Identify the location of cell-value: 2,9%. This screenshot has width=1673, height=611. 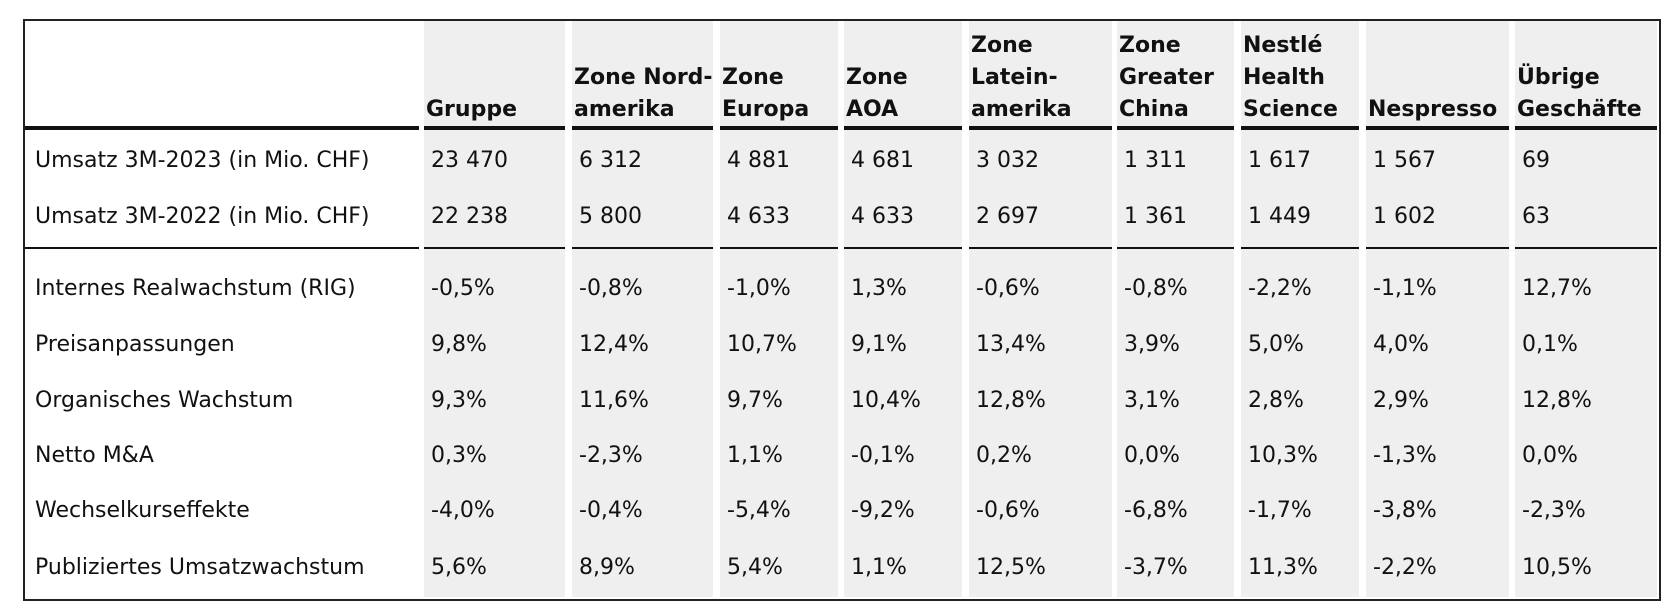
(1401, 400).